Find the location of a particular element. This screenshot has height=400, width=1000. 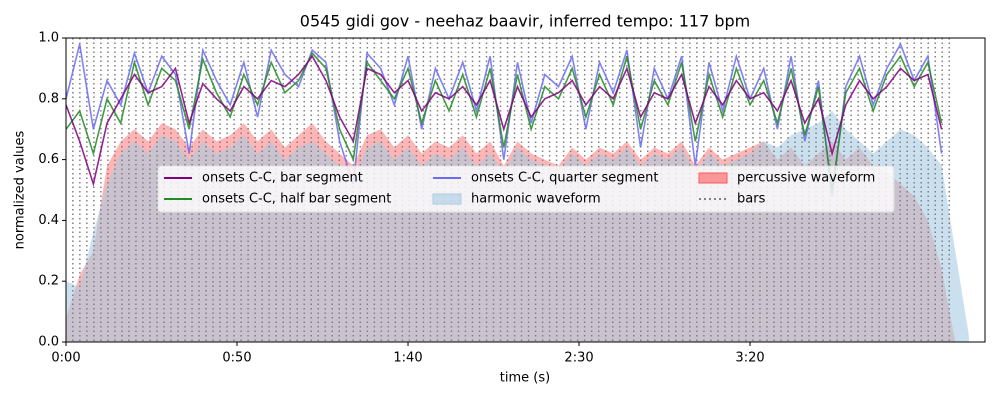

x-tick-label: 3:20 is located at coordinates (749, 358).